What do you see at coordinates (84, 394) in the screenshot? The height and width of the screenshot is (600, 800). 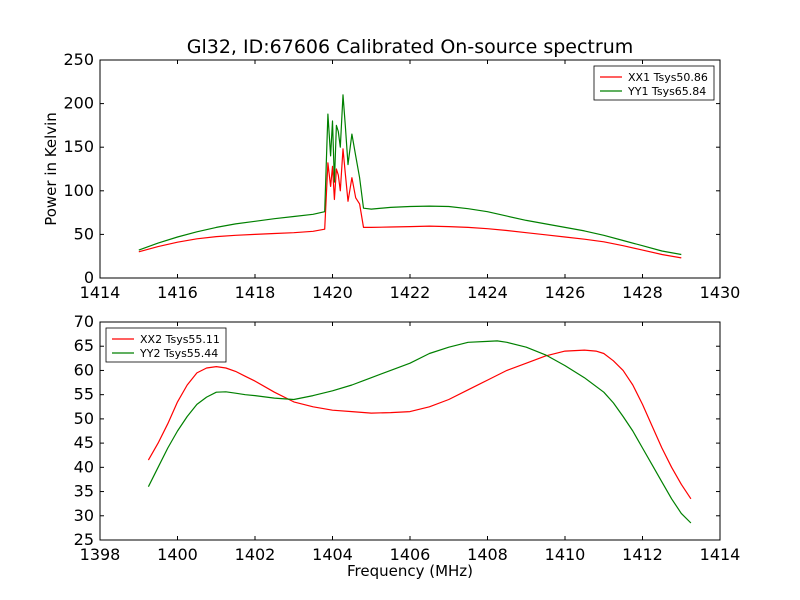 I see `y-tick-label: 55` at bounding box center [84, 394].